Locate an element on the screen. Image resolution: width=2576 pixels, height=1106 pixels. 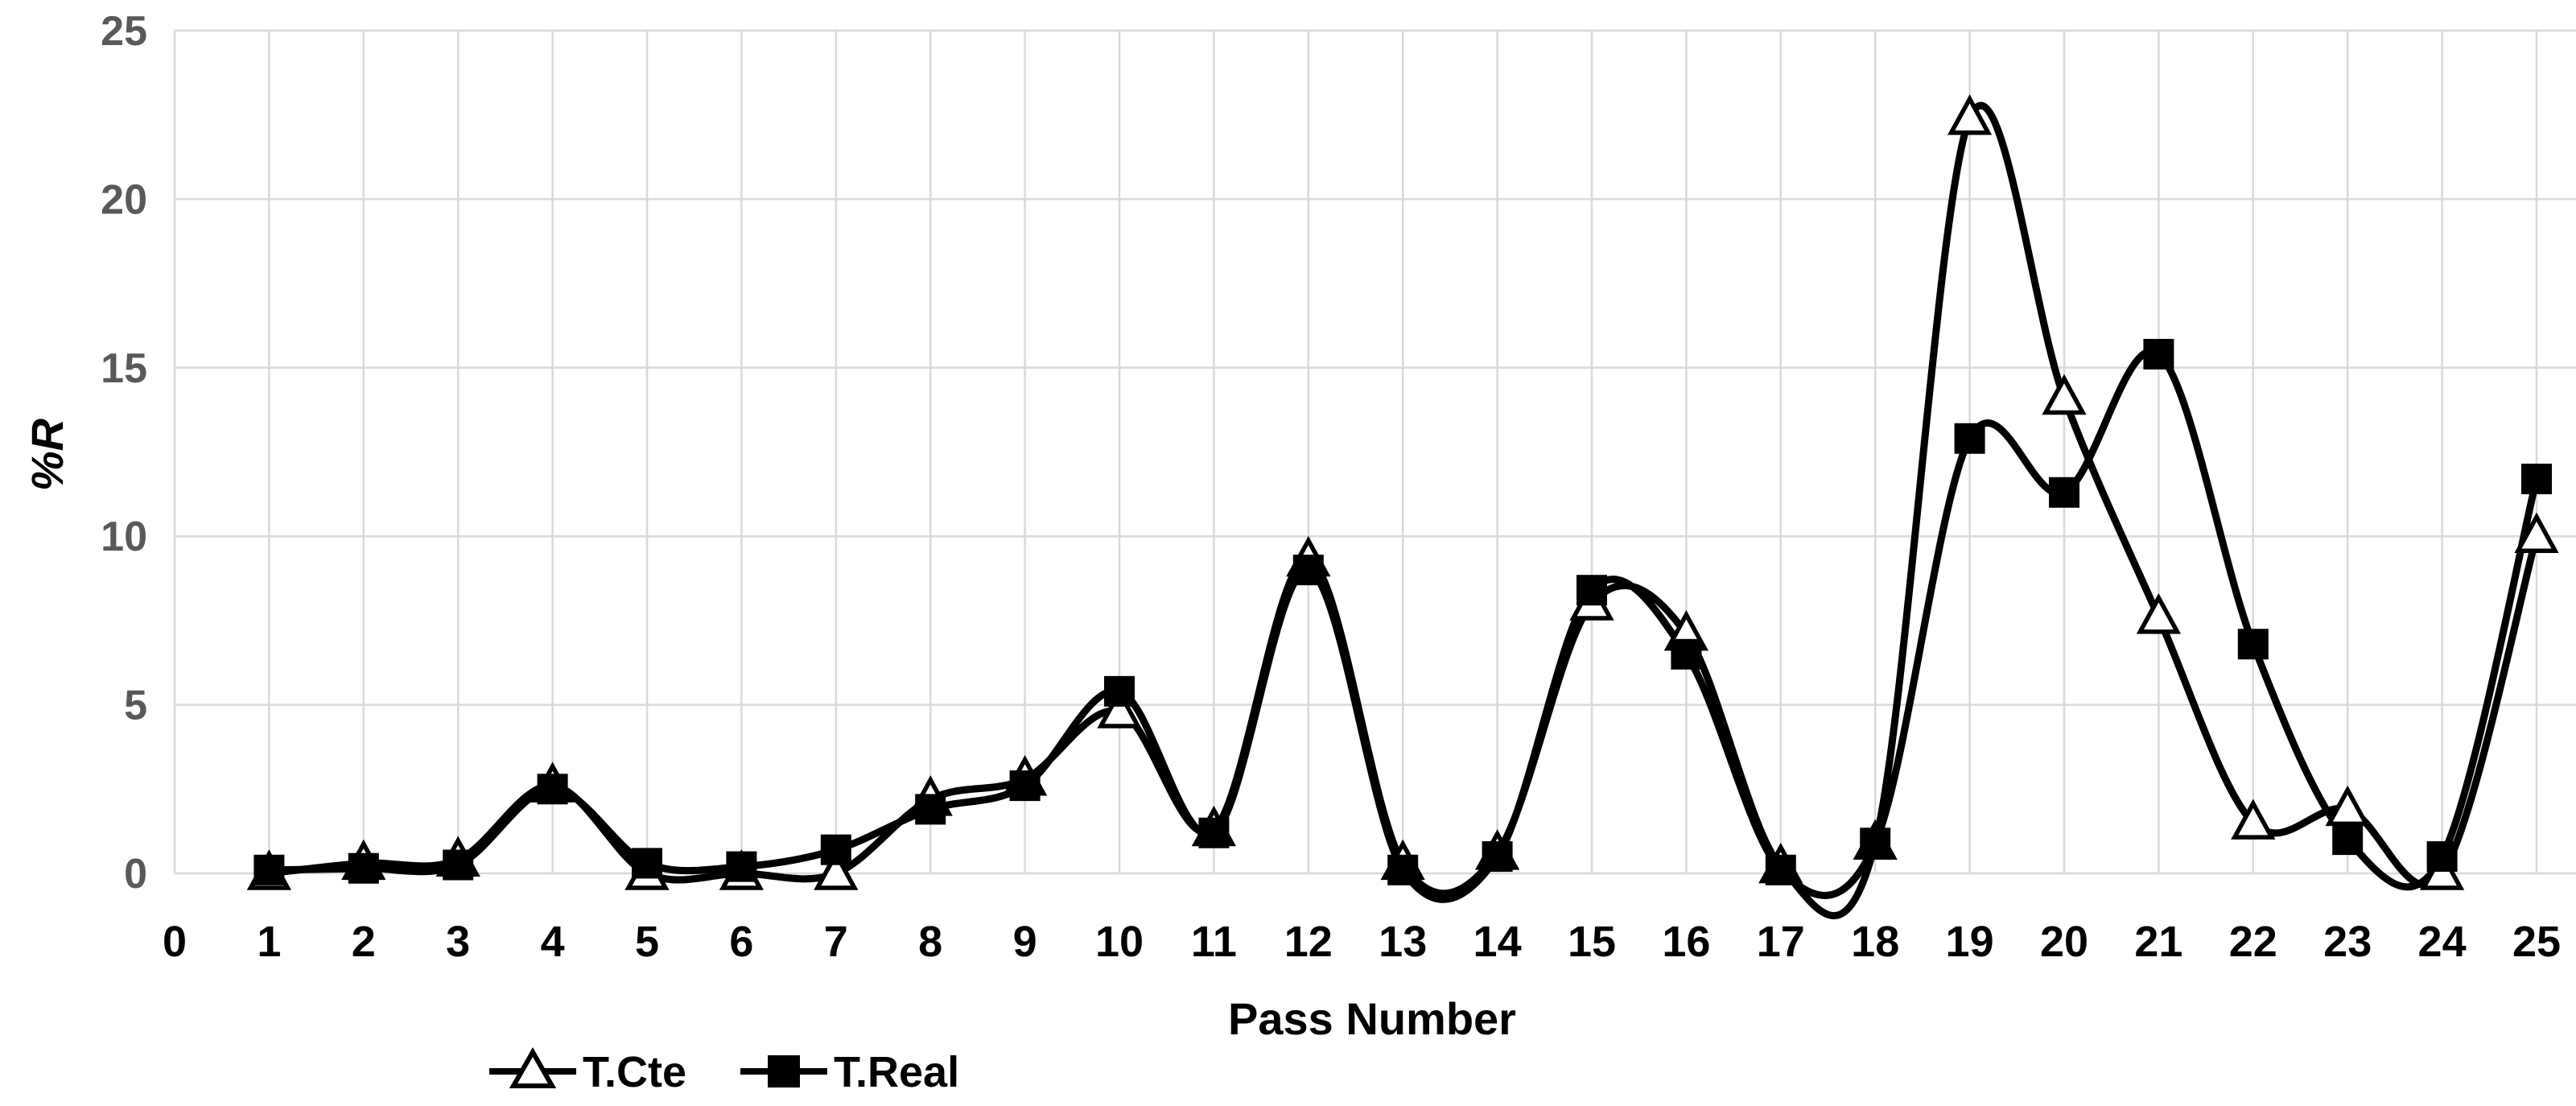
x-tick-label: 2 is located at coordinates (364, 942).